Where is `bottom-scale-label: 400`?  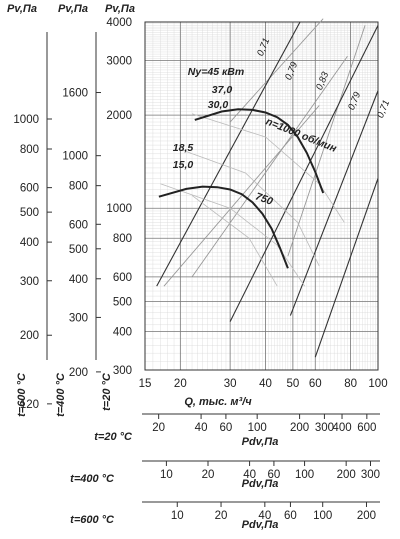
bottom-scale-label: 400 is located at coordinates (341, 428).